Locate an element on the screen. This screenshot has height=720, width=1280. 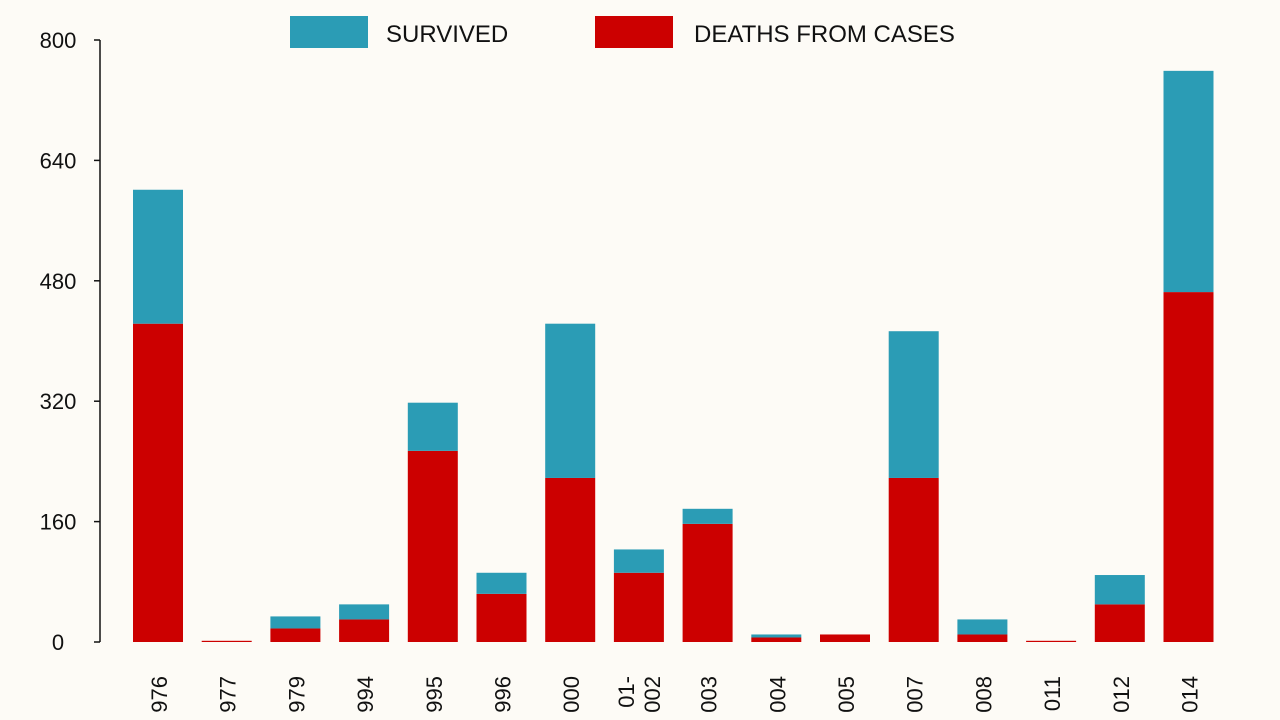
bar-survived-2008 is located at coordinates (982, 627).